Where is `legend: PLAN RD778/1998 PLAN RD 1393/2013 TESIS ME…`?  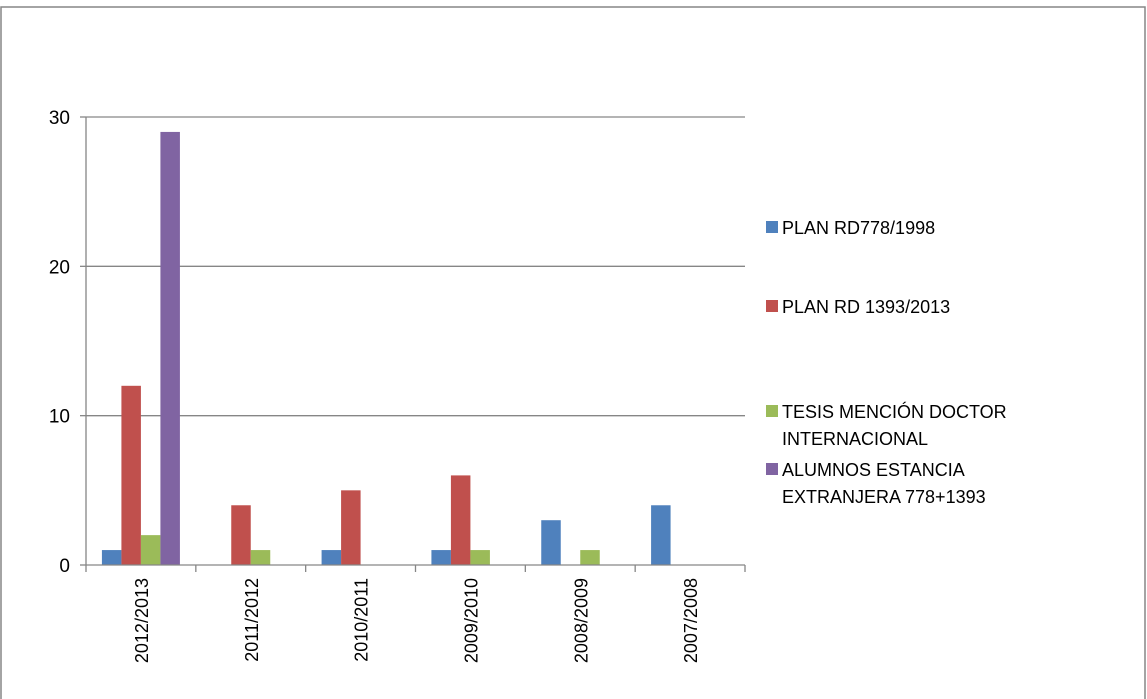 legend: PLAN RD778/1998 PLAN RD 1393/2013 TESIS ME… is located at coordinates (886, 362).